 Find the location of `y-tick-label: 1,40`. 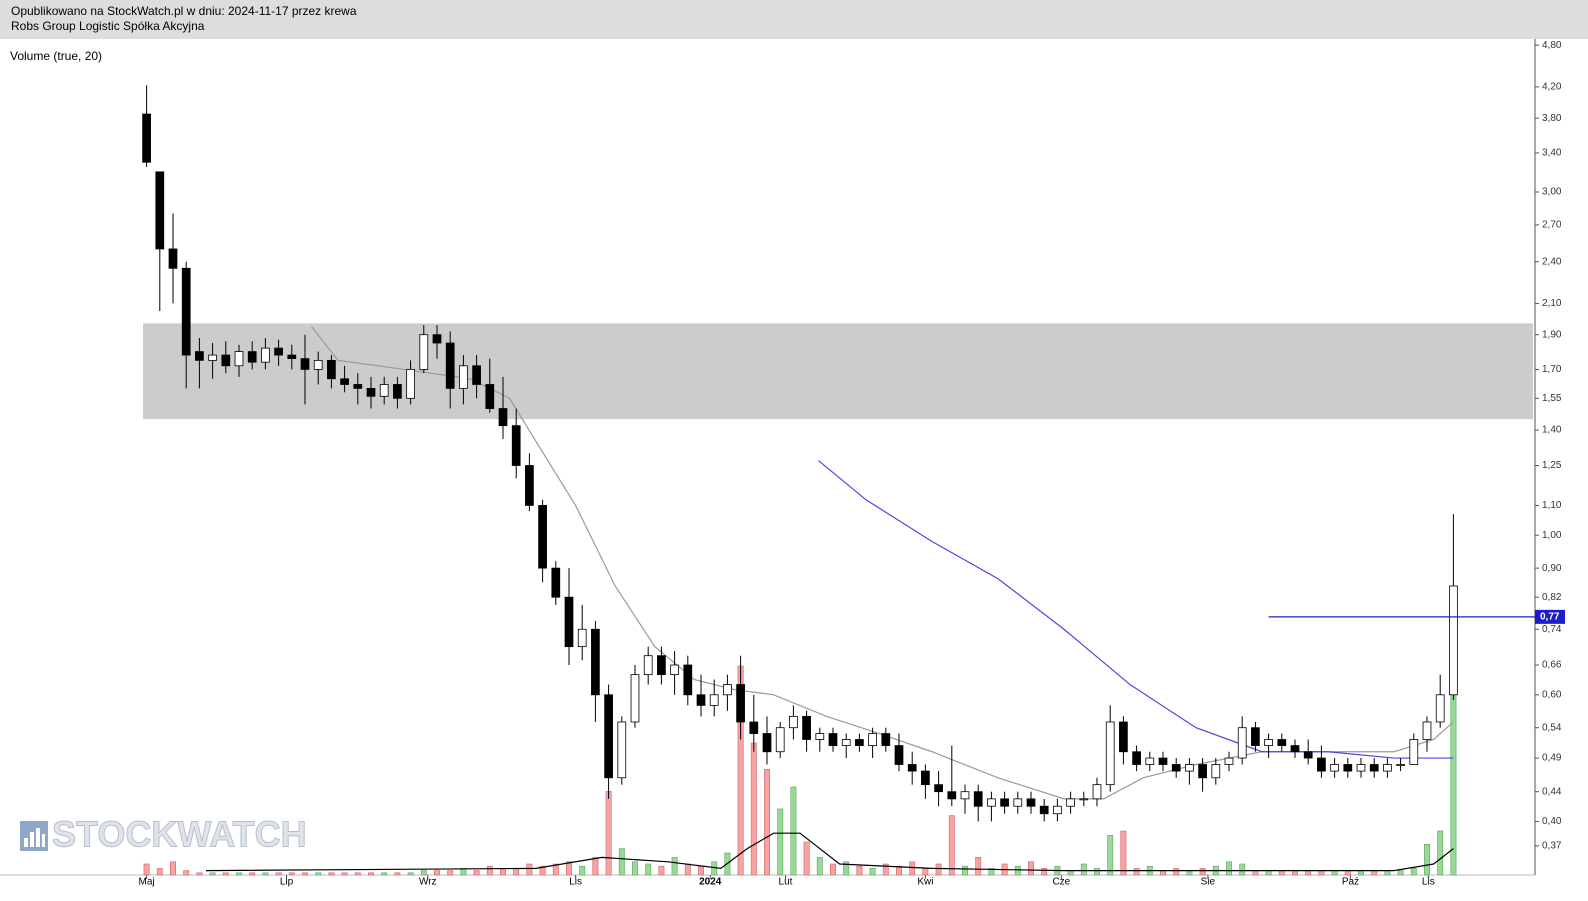

y-tick-label: 1,40 is located at coordinates (1552, 430).